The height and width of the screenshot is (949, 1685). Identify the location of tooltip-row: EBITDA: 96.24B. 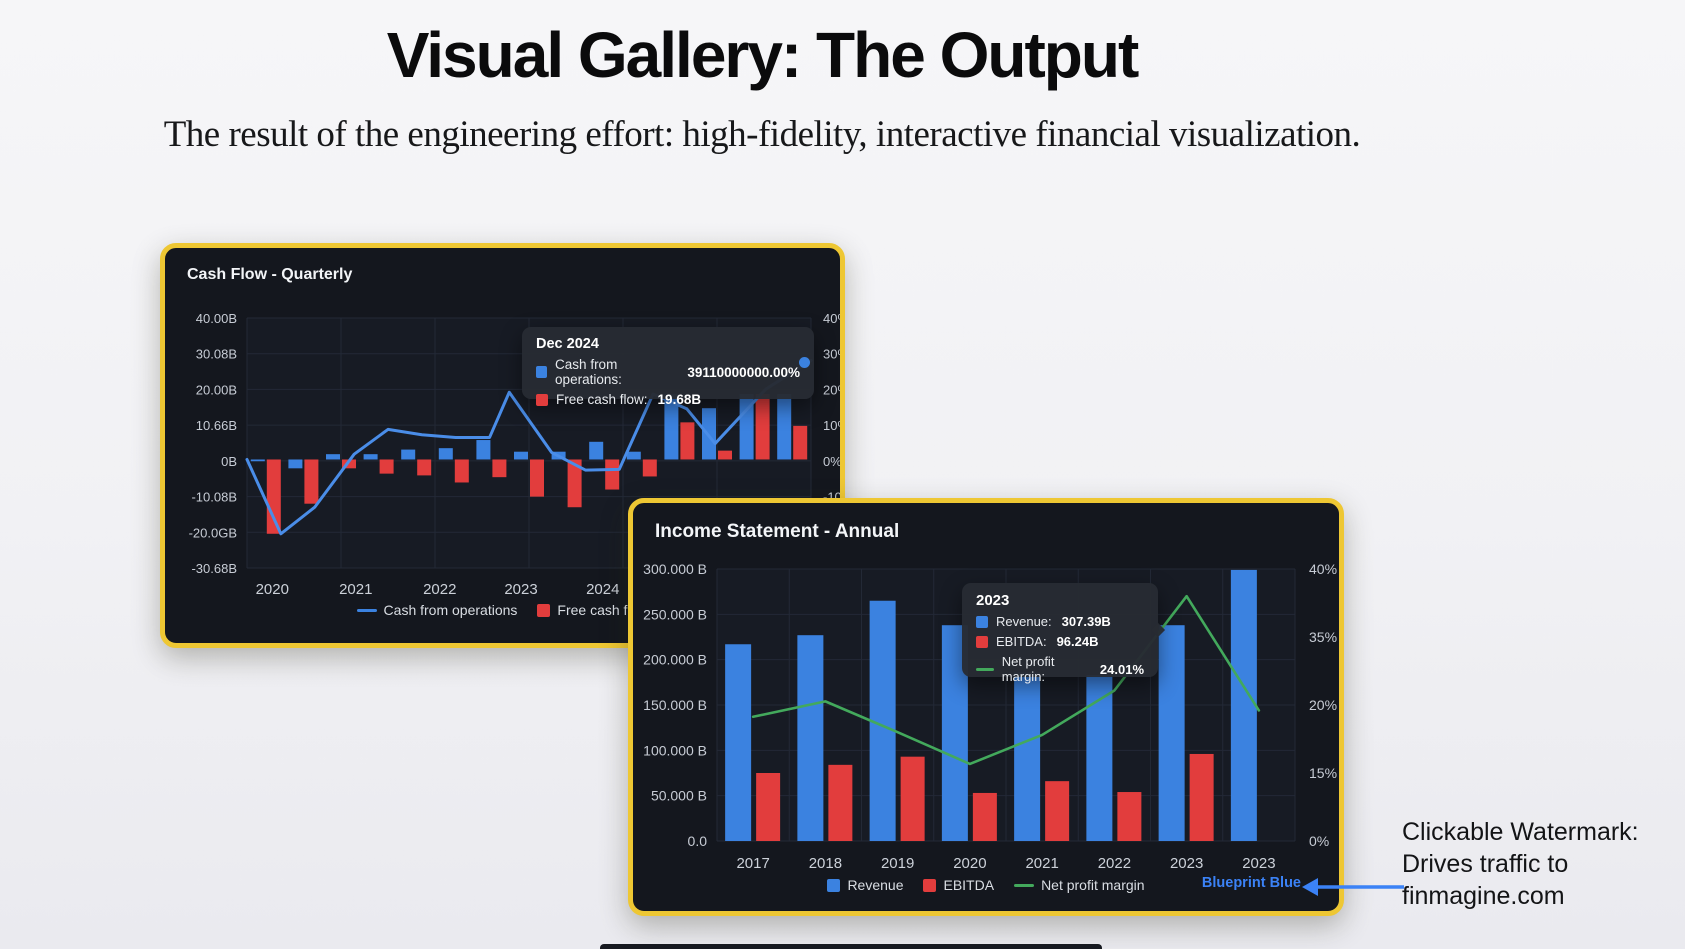
(1060, 641).